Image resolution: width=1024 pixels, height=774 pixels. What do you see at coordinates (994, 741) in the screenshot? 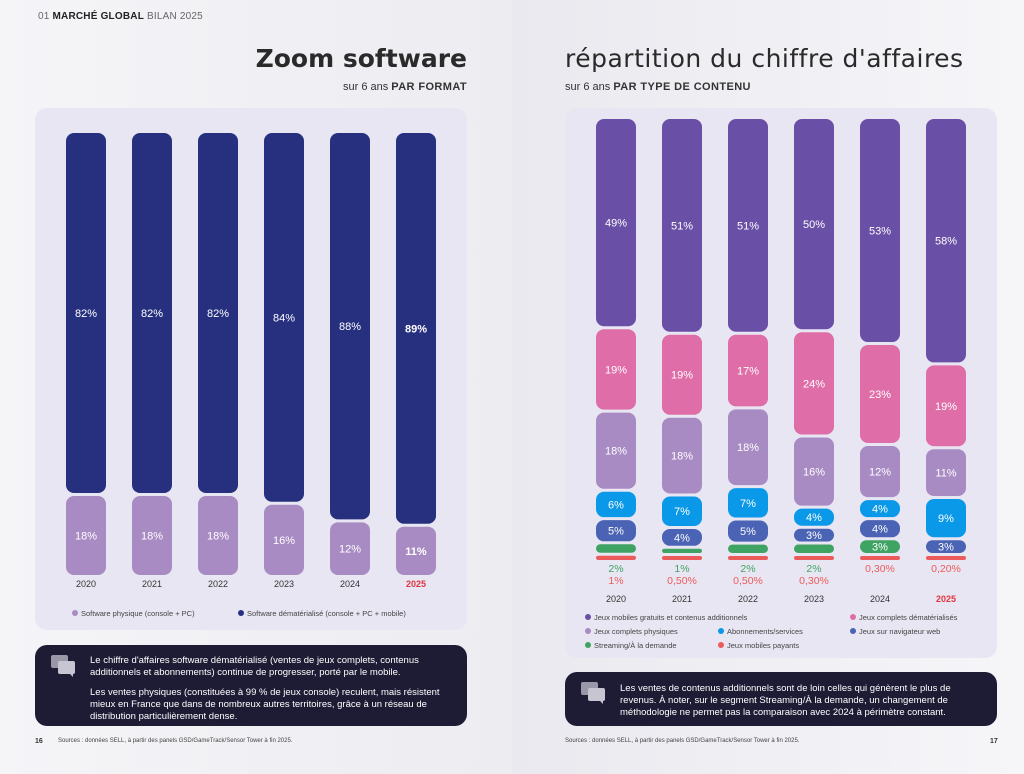
I see `page-number: 17` at bounding box center [994, 741].